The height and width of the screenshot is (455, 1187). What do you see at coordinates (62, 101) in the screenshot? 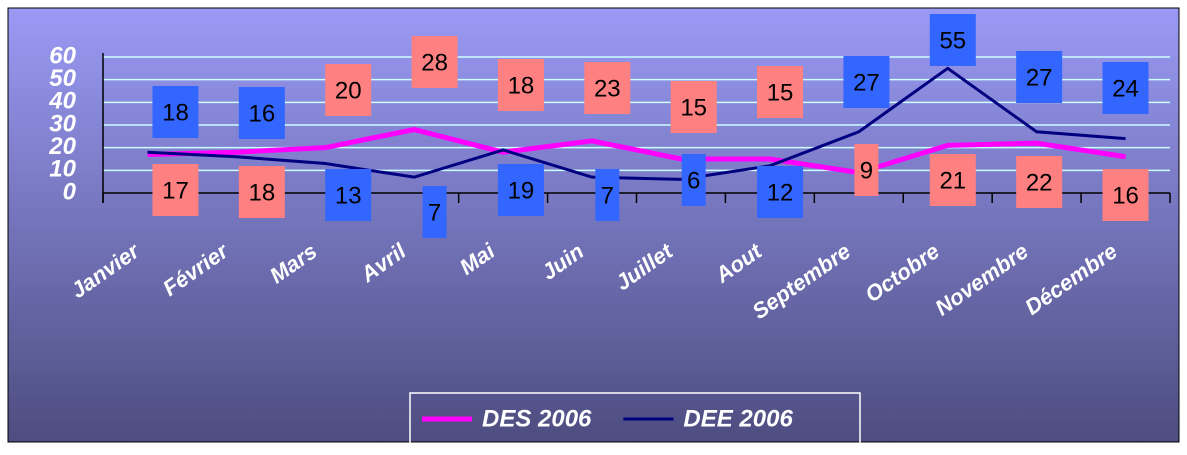
I see `y-tick-label: 40` at bounding box center [62, 101].